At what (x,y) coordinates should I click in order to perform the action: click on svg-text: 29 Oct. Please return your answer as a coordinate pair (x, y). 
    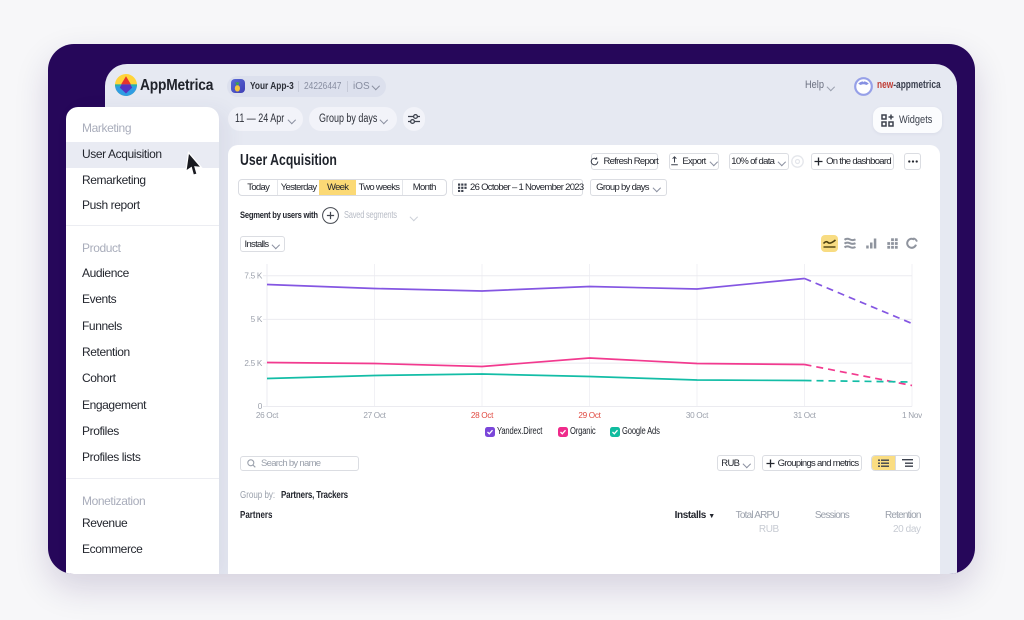
    Looking at the image, I should click on (589, 415).